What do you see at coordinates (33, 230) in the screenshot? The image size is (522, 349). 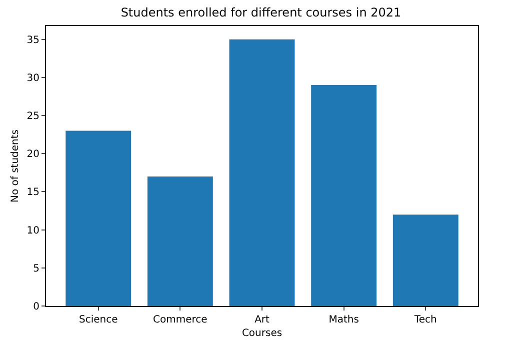 I see `y-tick-label: 10` at bounding box center [33, 230].